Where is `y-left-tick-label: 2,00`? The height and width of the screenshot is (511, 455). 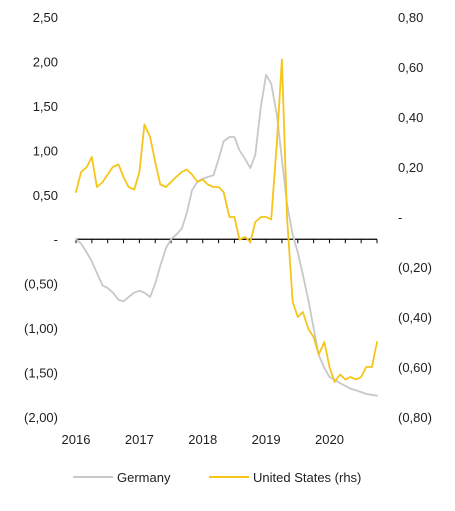
y-left-tick-label: 2,00 is located at coordinates (45, 61).